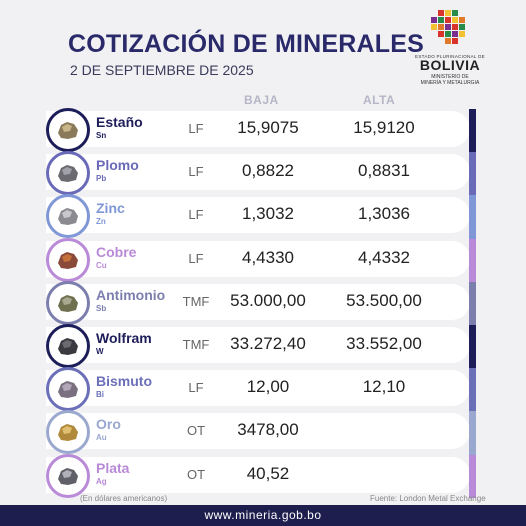 This screenshot has height=526, width=526. I want to click on copper-ore-icon, so click(68, 259).